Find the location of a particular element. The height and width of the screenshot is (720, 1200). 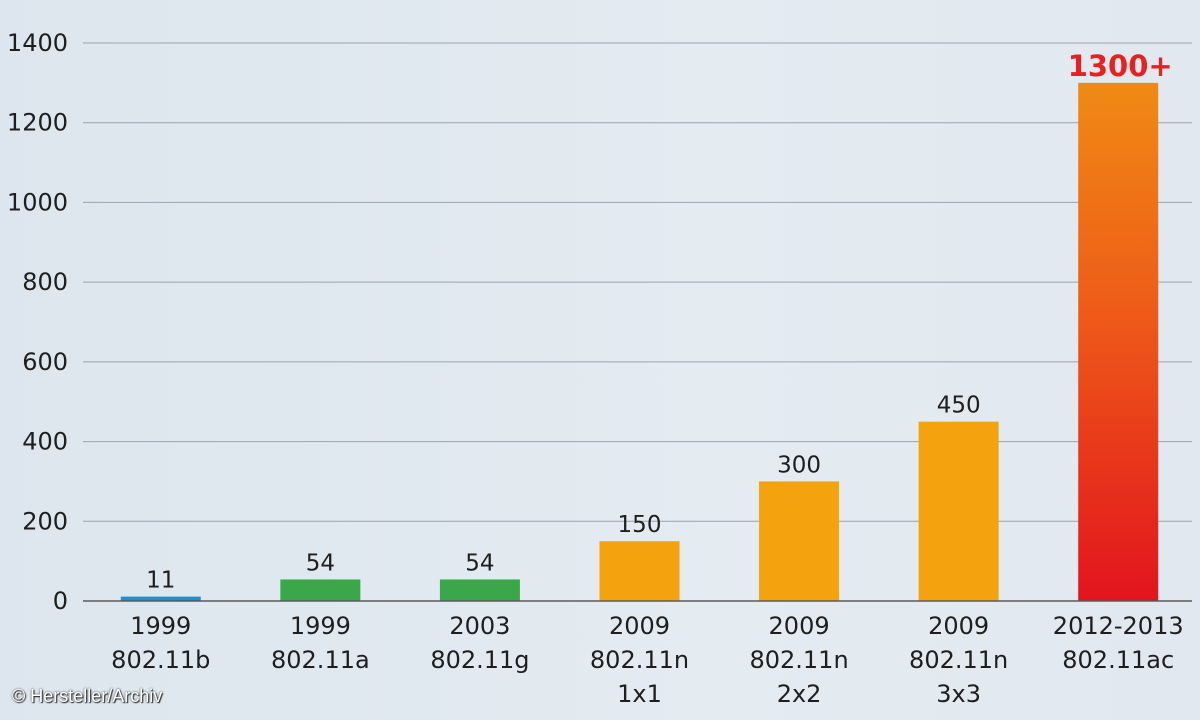

image-credit: © Hersteller/Archiv is located at coordinates (87, 696).